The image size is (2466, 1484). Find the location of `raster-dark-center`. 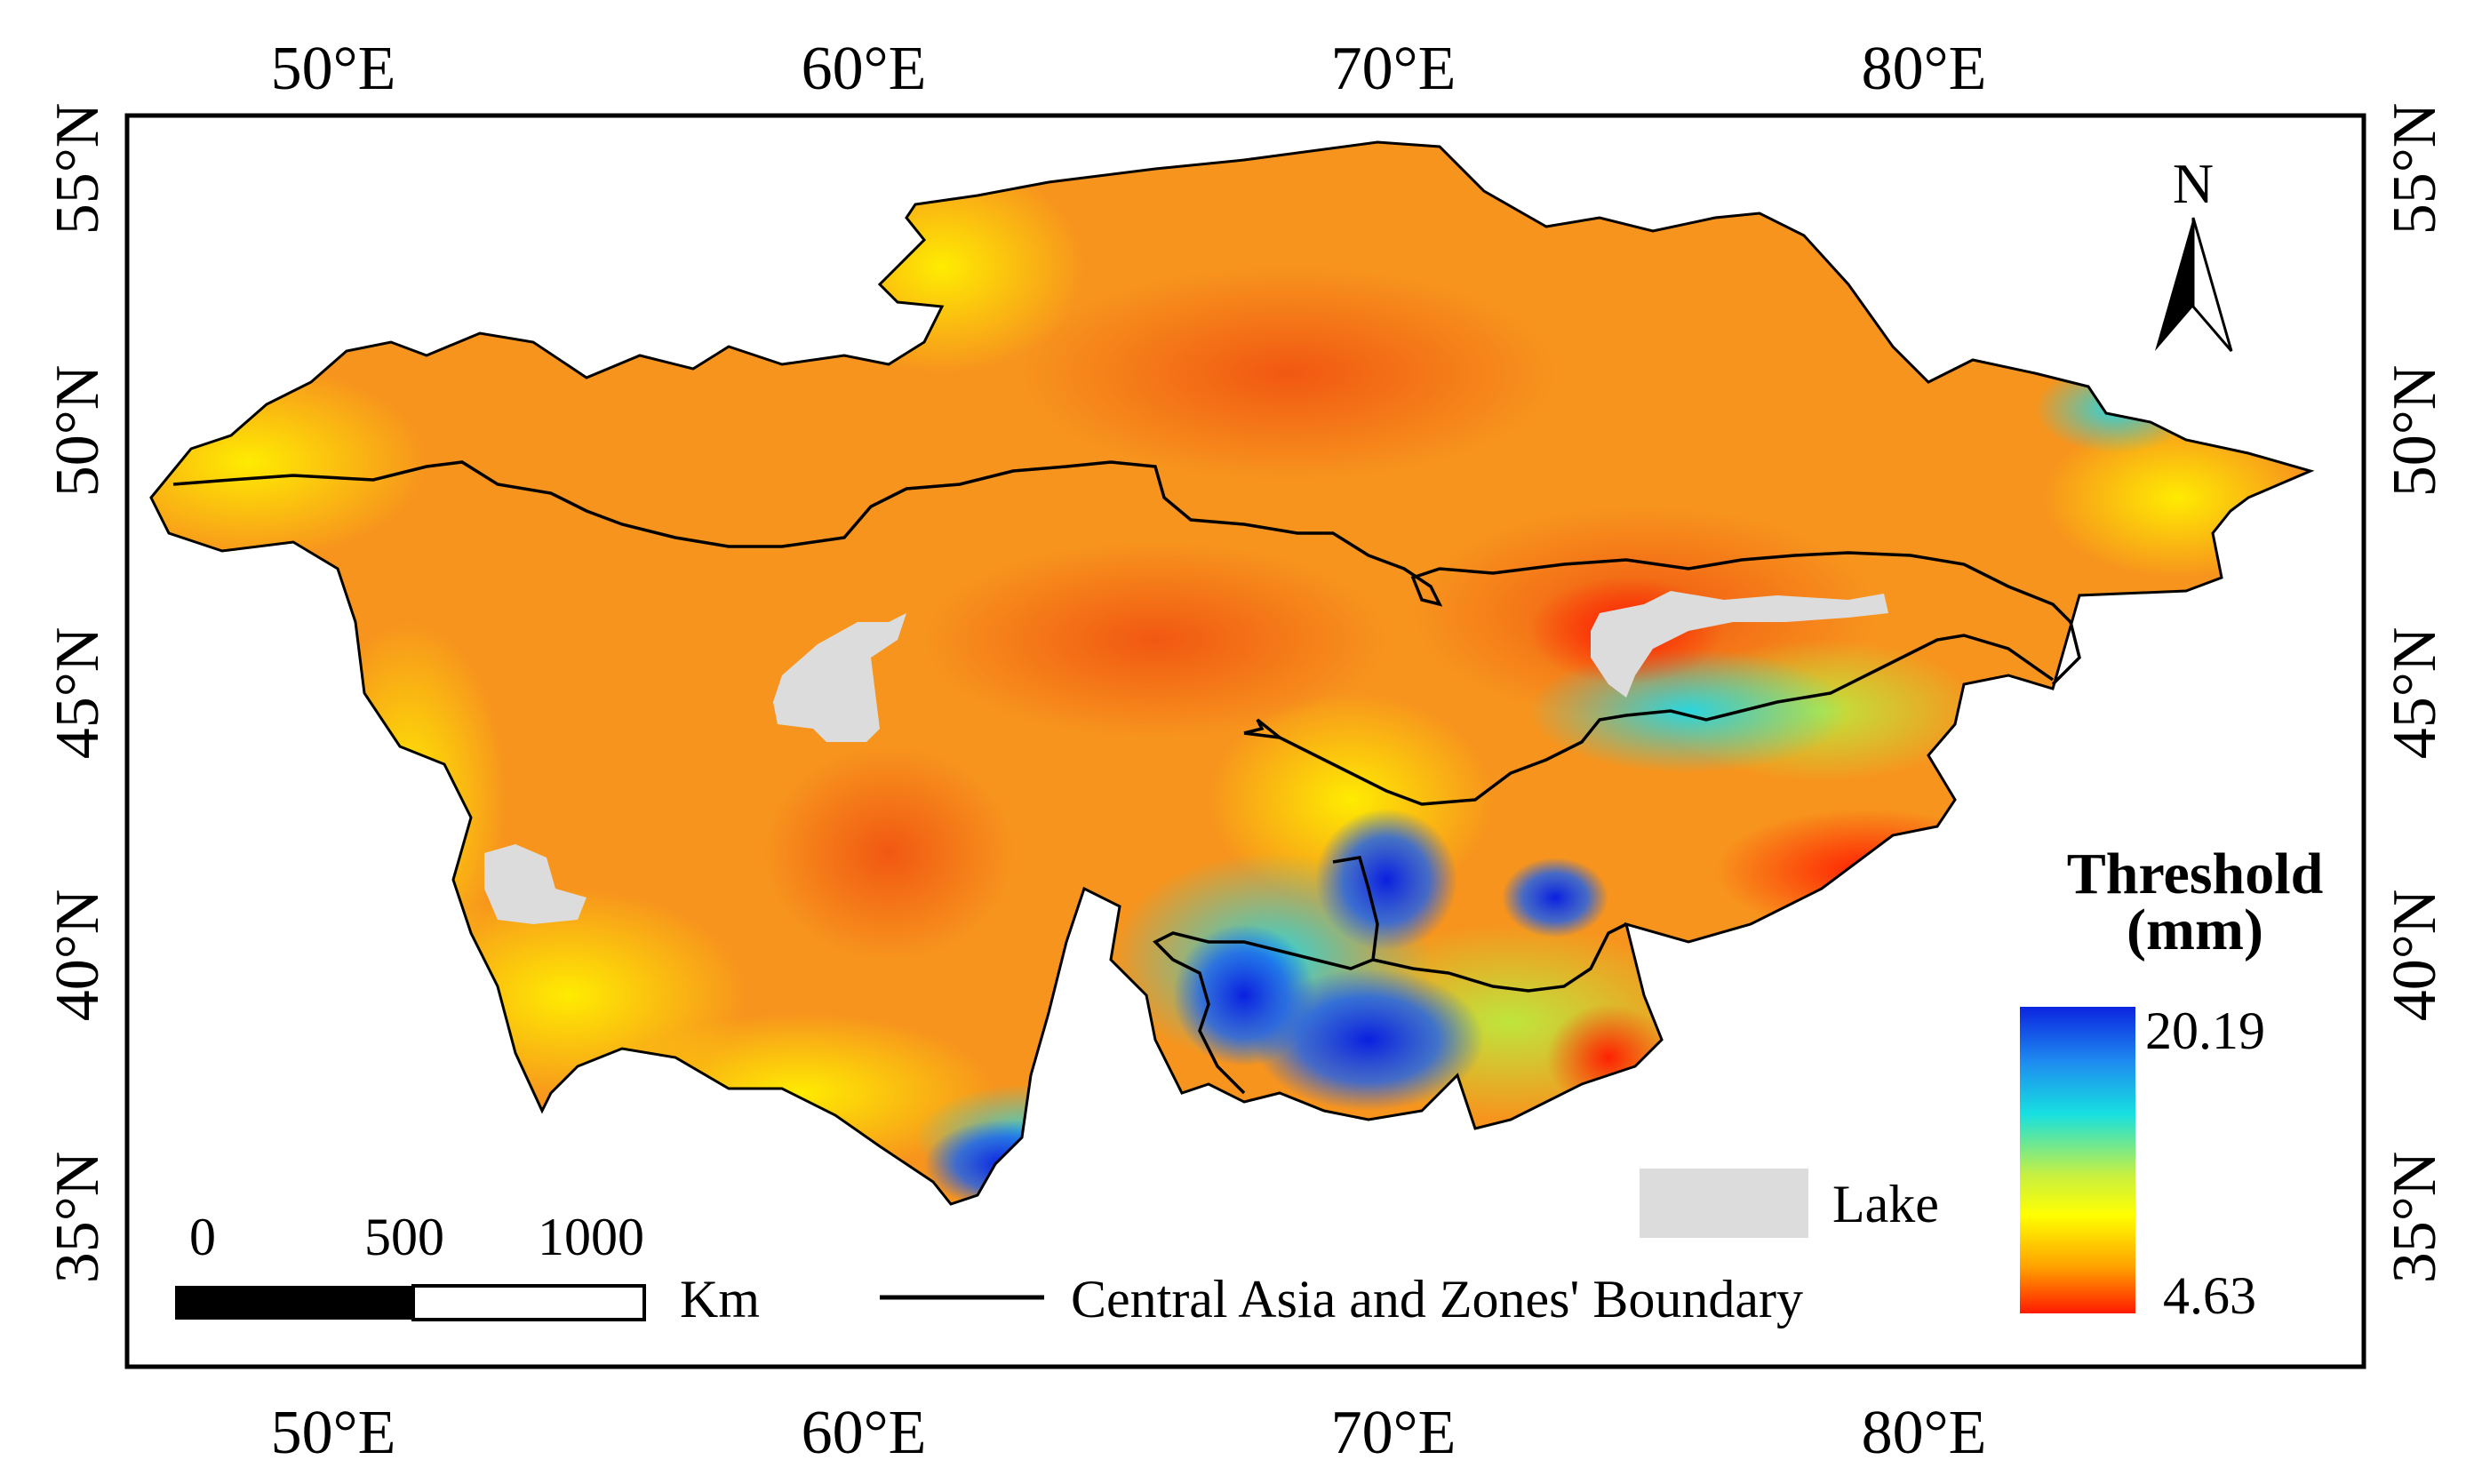

raster-dark-center is located at coordinates (1155, 640).